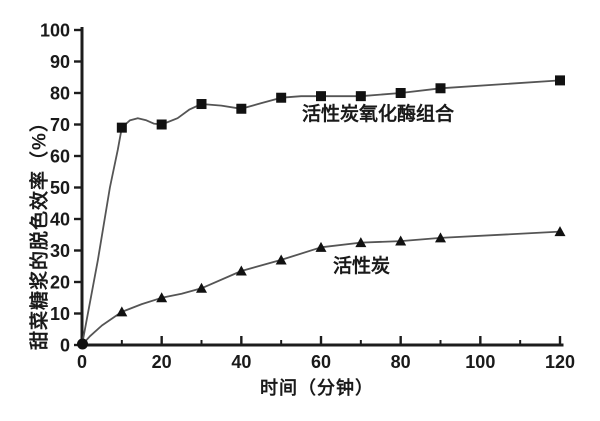  Describe the element at coordinates (60, 220) in the screenshot. I see `y-tick-label: 40` at that location.